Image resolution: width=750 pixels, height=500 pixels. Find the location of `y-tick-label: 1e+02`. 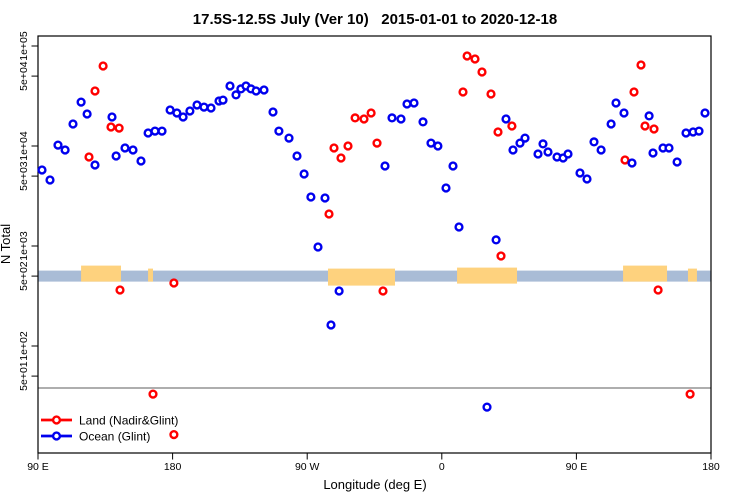

y-tick-label: 1e+02 is located at coordinates (24, 346).